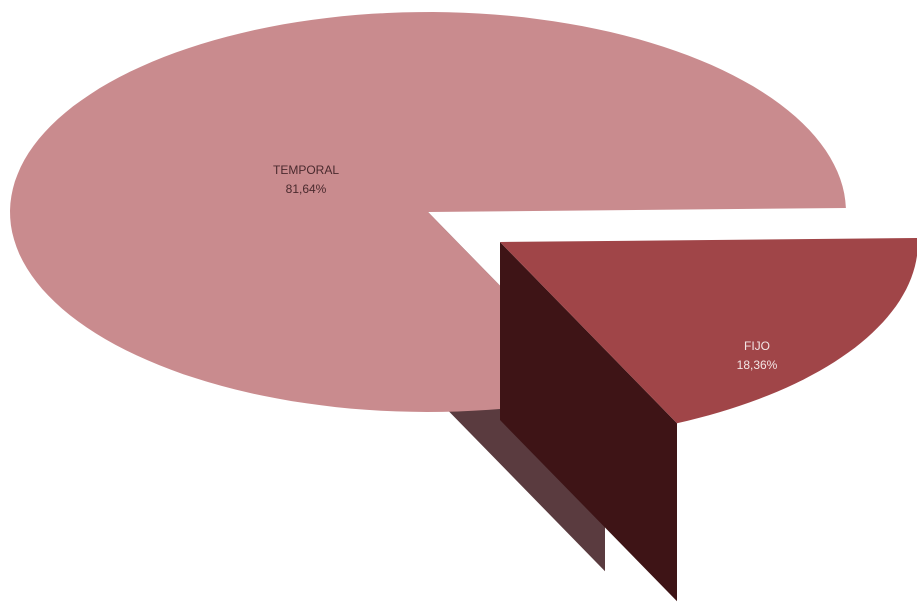  What do you see at coordinates (588, 422) in the screenshot?
I see `slice-fijo-cut` at bounding box center [588, 422].